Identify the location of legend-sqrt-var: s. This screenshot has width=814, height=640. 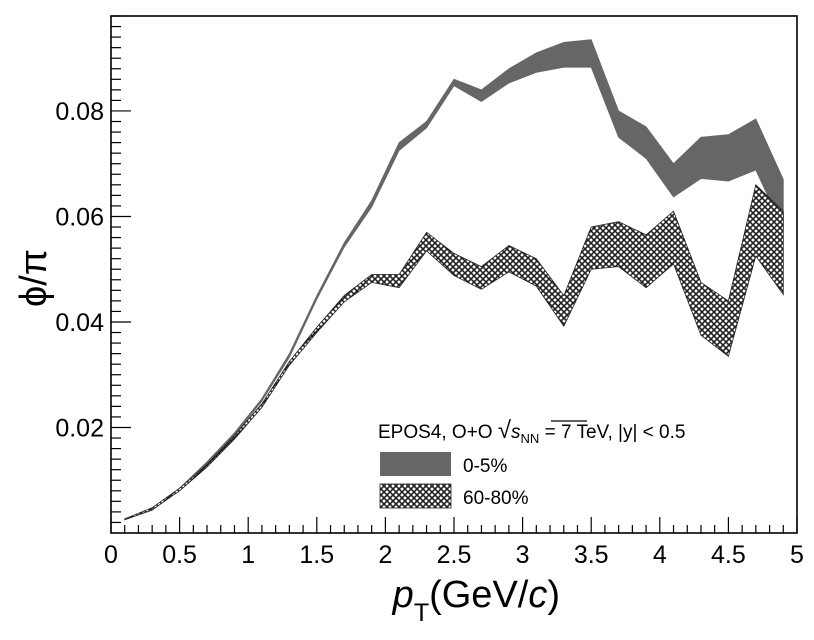
(516, 432).